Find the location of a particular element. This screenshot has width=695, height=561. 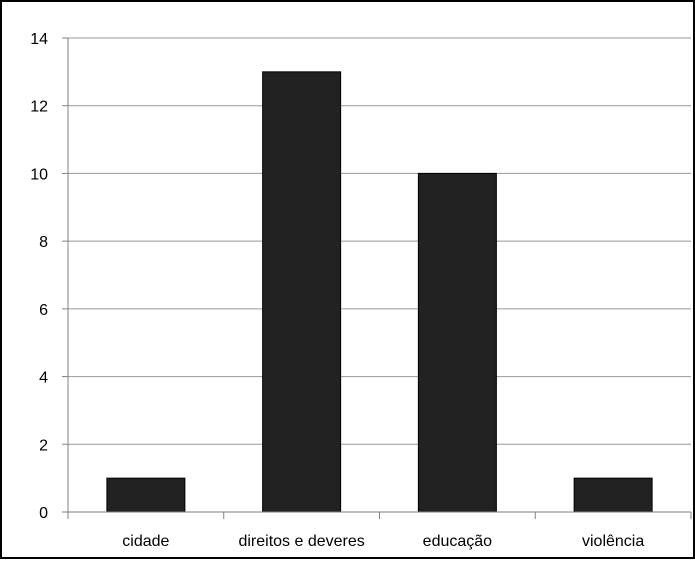

x-category-label: violência is located at coordinates (613, 541).